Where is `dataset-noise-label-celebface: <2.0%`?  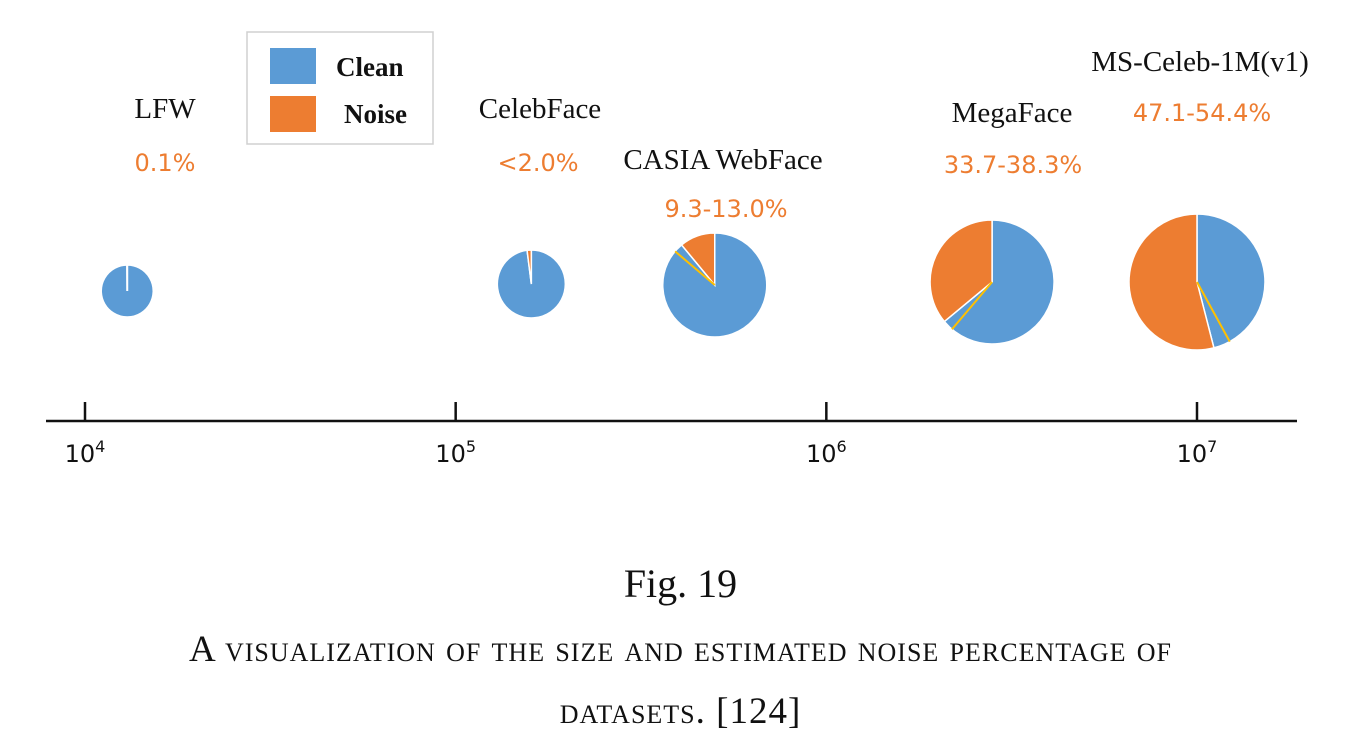
dataset-noise-label-celebface: <2.0% is located at coordinates (537, 163).